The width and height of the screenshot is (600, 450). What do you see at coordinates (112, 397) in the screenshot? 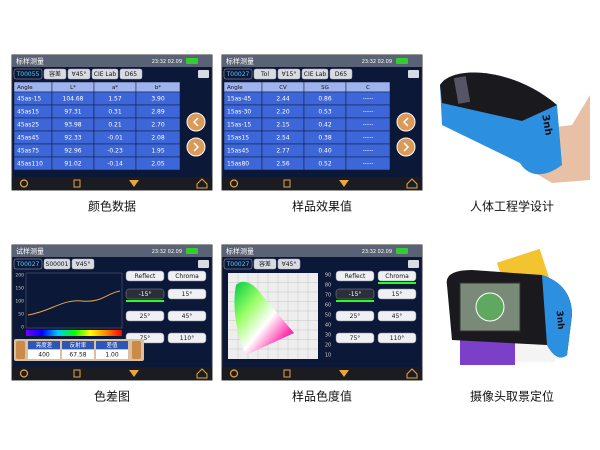
I see `caption: 色差图` at bounding box center [112, 397].